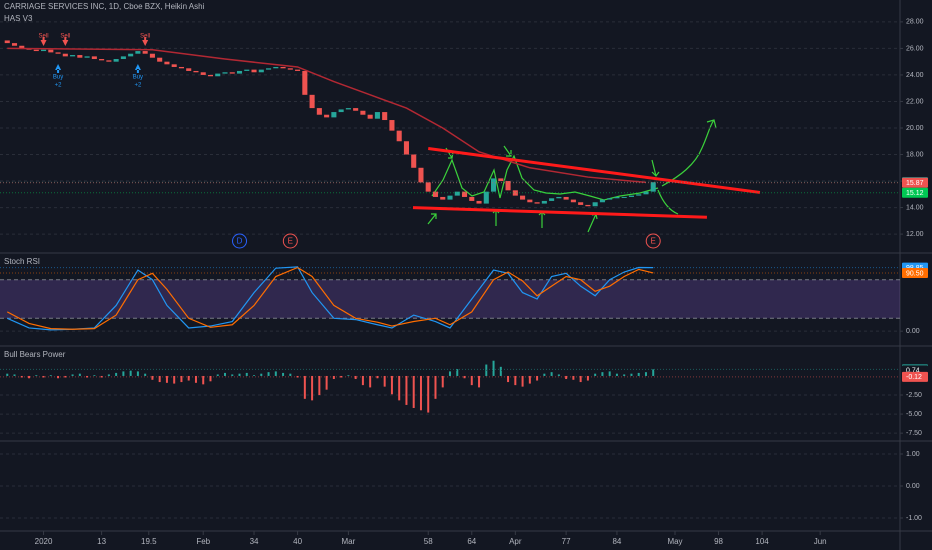  Describe the element at coordinates (913, 371) in the screenshot. I see `price-label: 0.74` at that location.